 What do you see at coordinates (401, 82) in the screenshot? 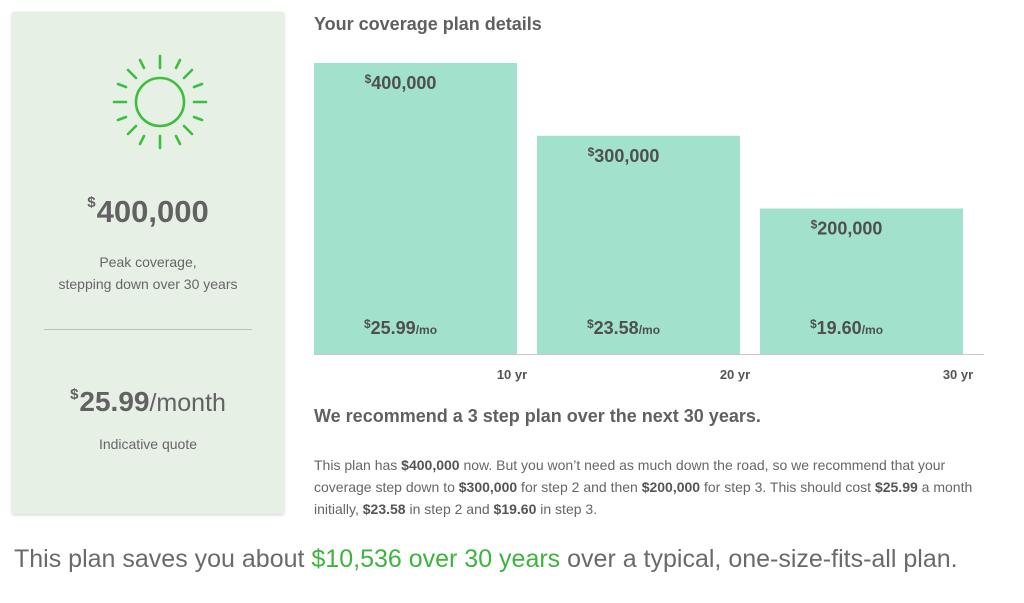
I see `bar-coverage-label: $400,000` at bounding box center [401, 82].